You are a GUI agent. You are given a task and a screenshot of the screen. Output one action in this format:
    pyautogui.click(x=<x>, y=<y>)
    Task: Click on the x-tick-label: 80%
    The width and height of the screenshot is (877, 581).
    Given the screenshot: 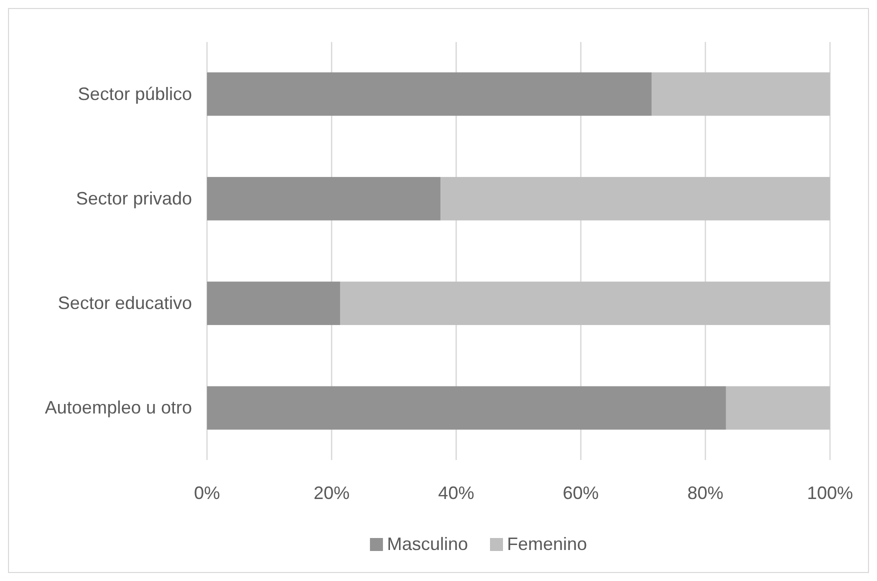 What is the action you would take?
    pyautogui.click(x=705, y=492)
    